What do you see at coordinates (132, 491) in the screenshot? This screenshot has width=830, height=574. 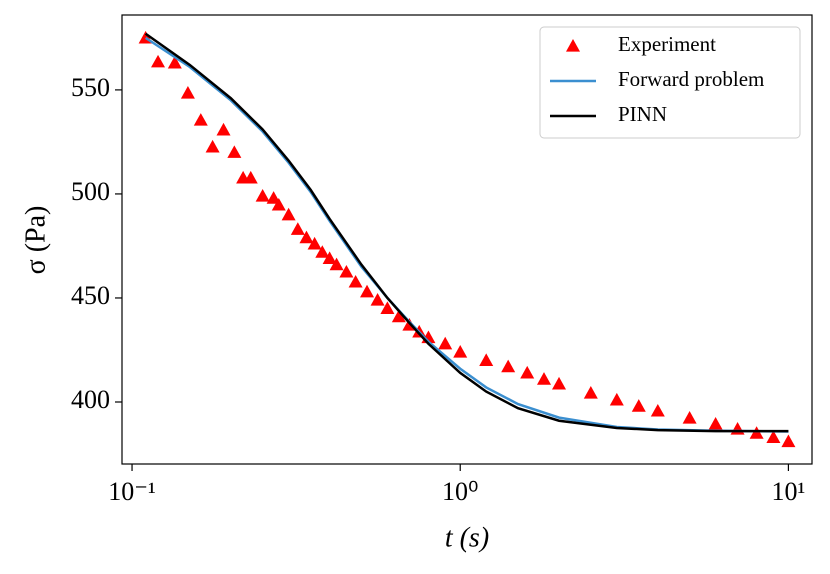 I see `x-tick-label: 10⁻¹` at bounding box center [132, 491].